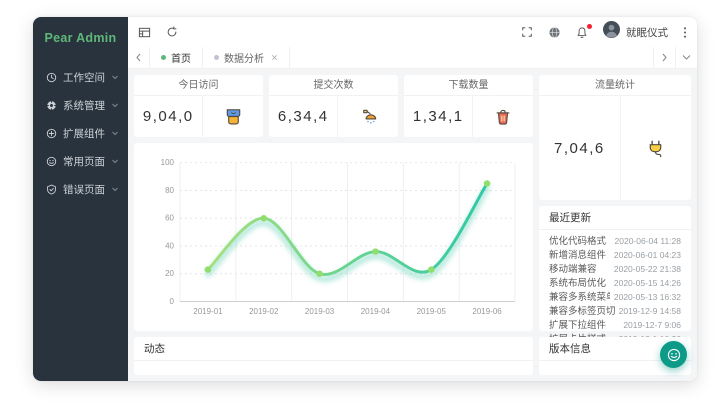 This screenshot has height=406, width=723. Describe the element at coordinates (647, 269) in the screenshot. I see `update-time: 2020-05-22 21:38` at that location.